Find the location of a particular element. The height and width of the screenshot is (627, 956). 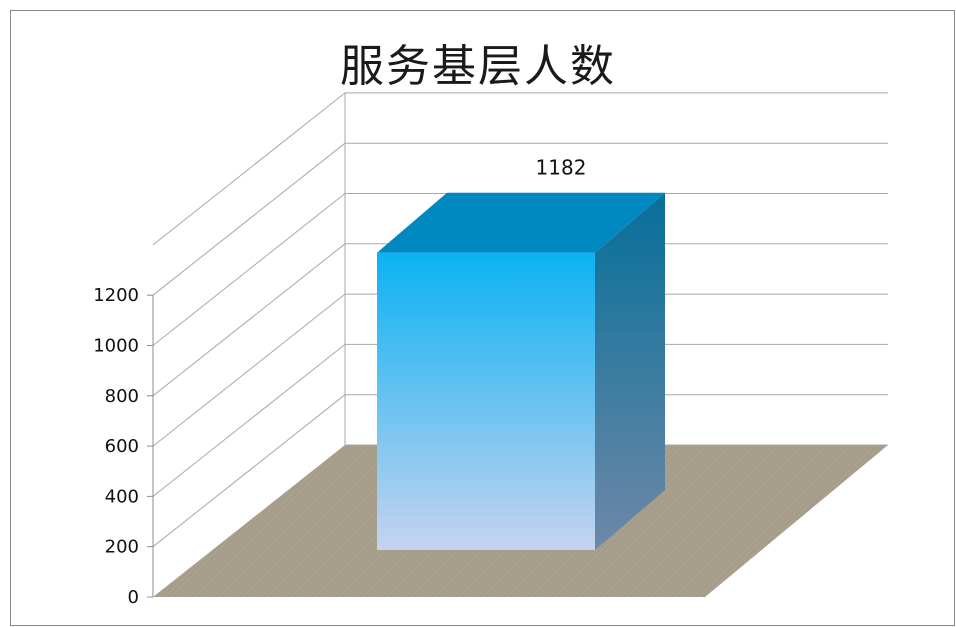

y-tick-label: 1000 is located at coordinates (116, 346).